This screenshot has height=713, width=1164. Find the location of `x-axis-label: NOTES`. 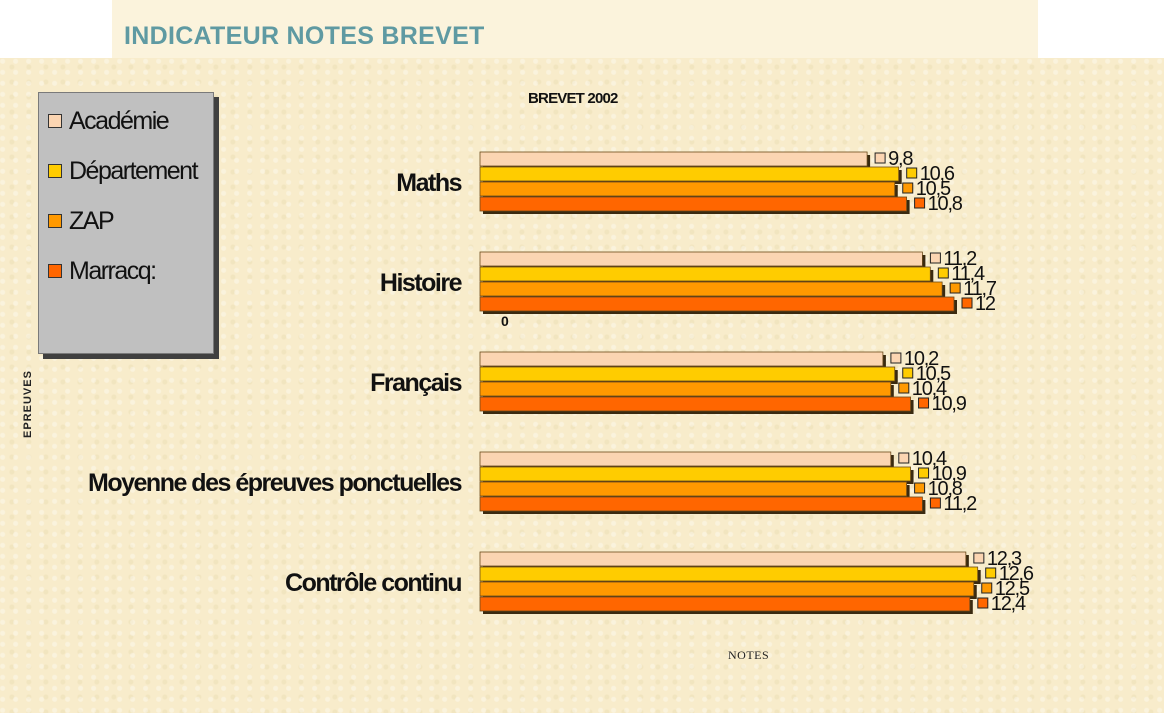

x-axis-label: NOTES is located at coordinates (749, 655).